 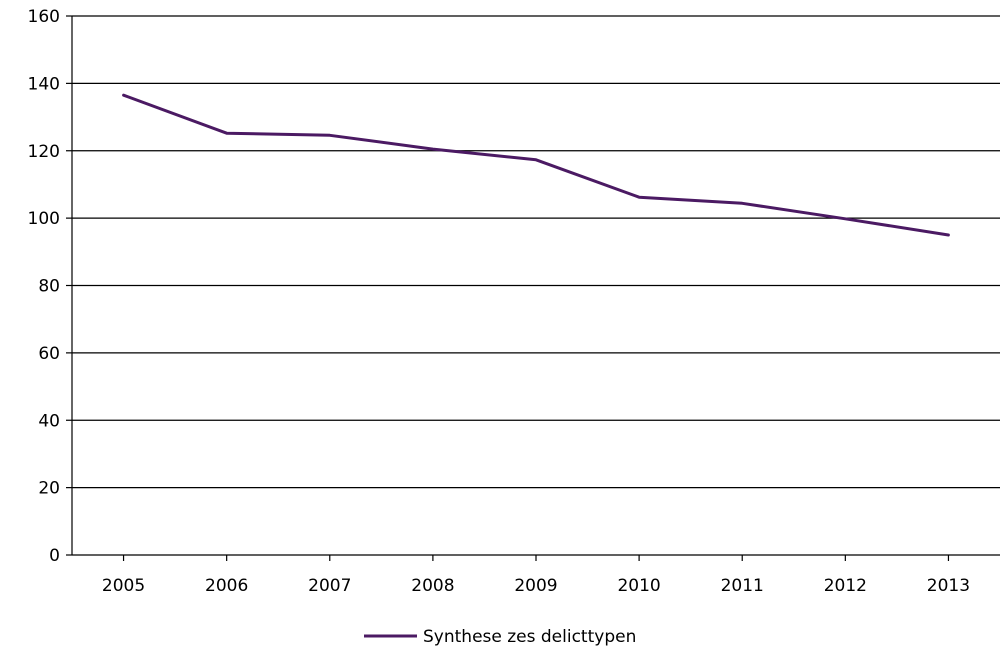 I want to click on x-tick-label: 2010, so click(x=638, y=586).